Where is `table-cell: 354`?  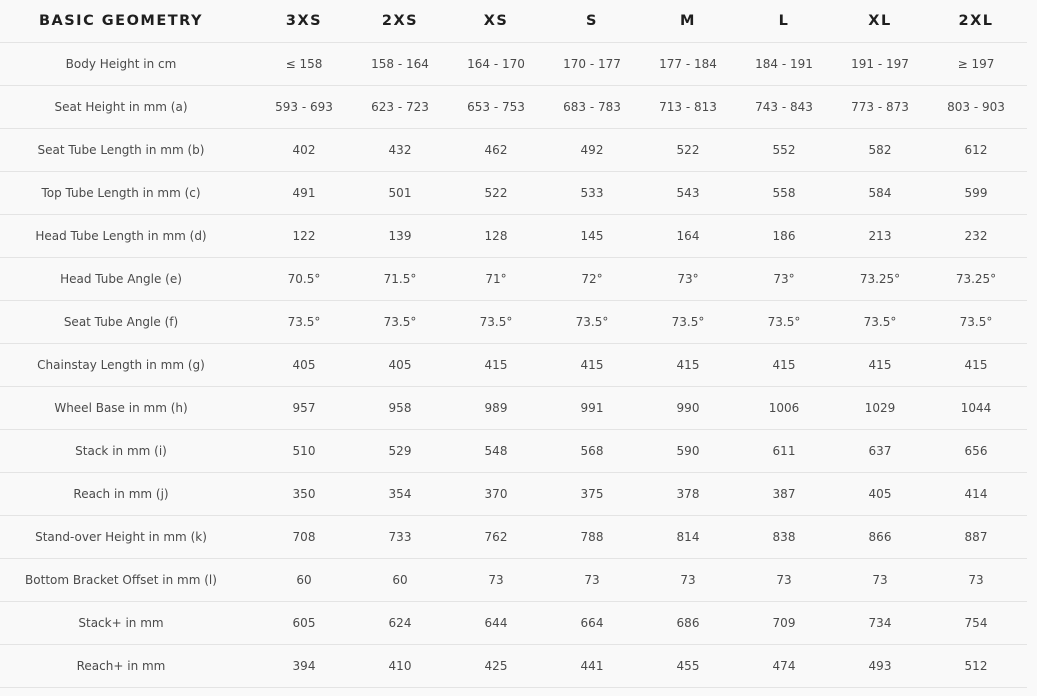 table-cell: 354 is located at coordinates (400, 494).